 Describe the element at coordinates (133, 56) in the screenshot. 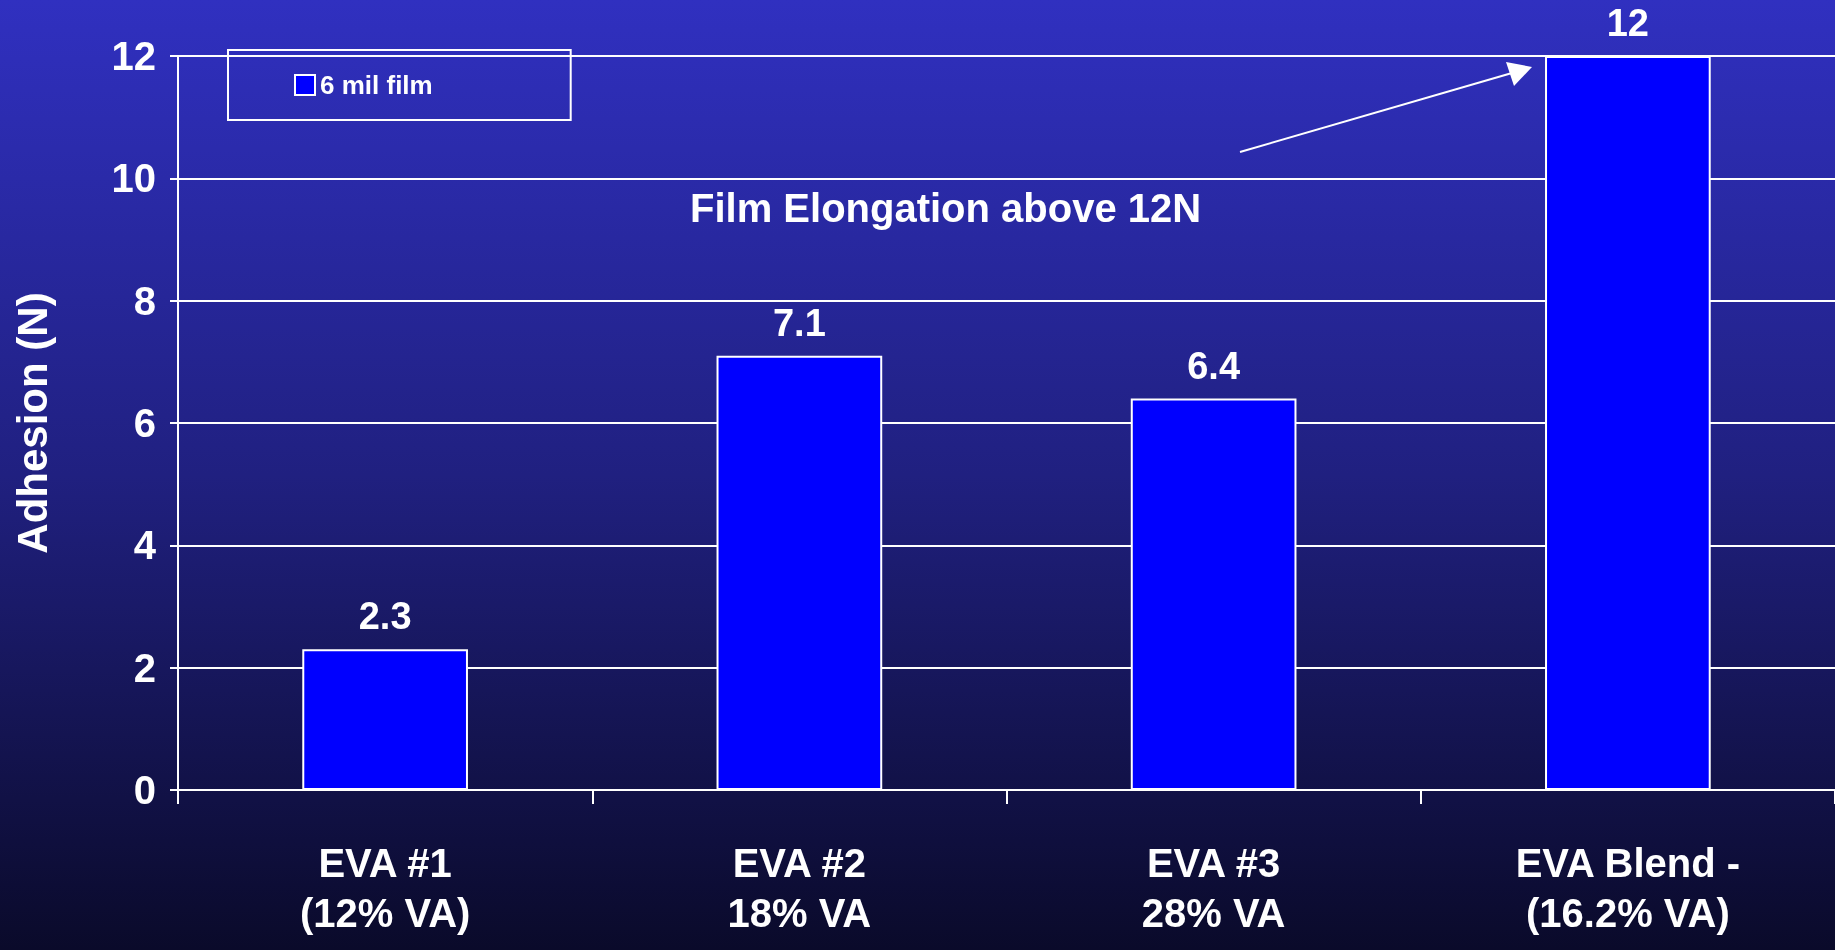

I see `y-tick-label: 12` at that location.